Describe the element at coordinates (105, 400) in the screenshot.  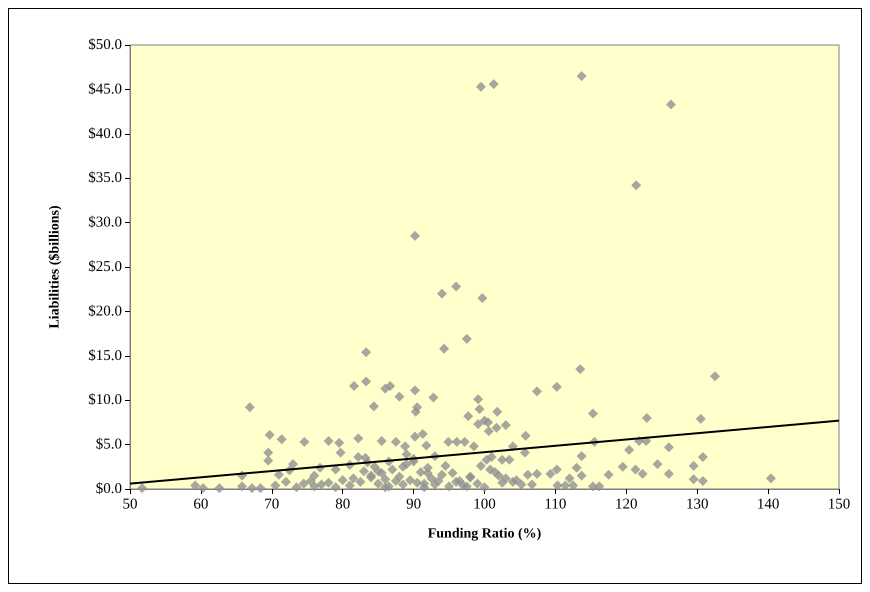
I see `y-tick-label: $10.0` at that location.